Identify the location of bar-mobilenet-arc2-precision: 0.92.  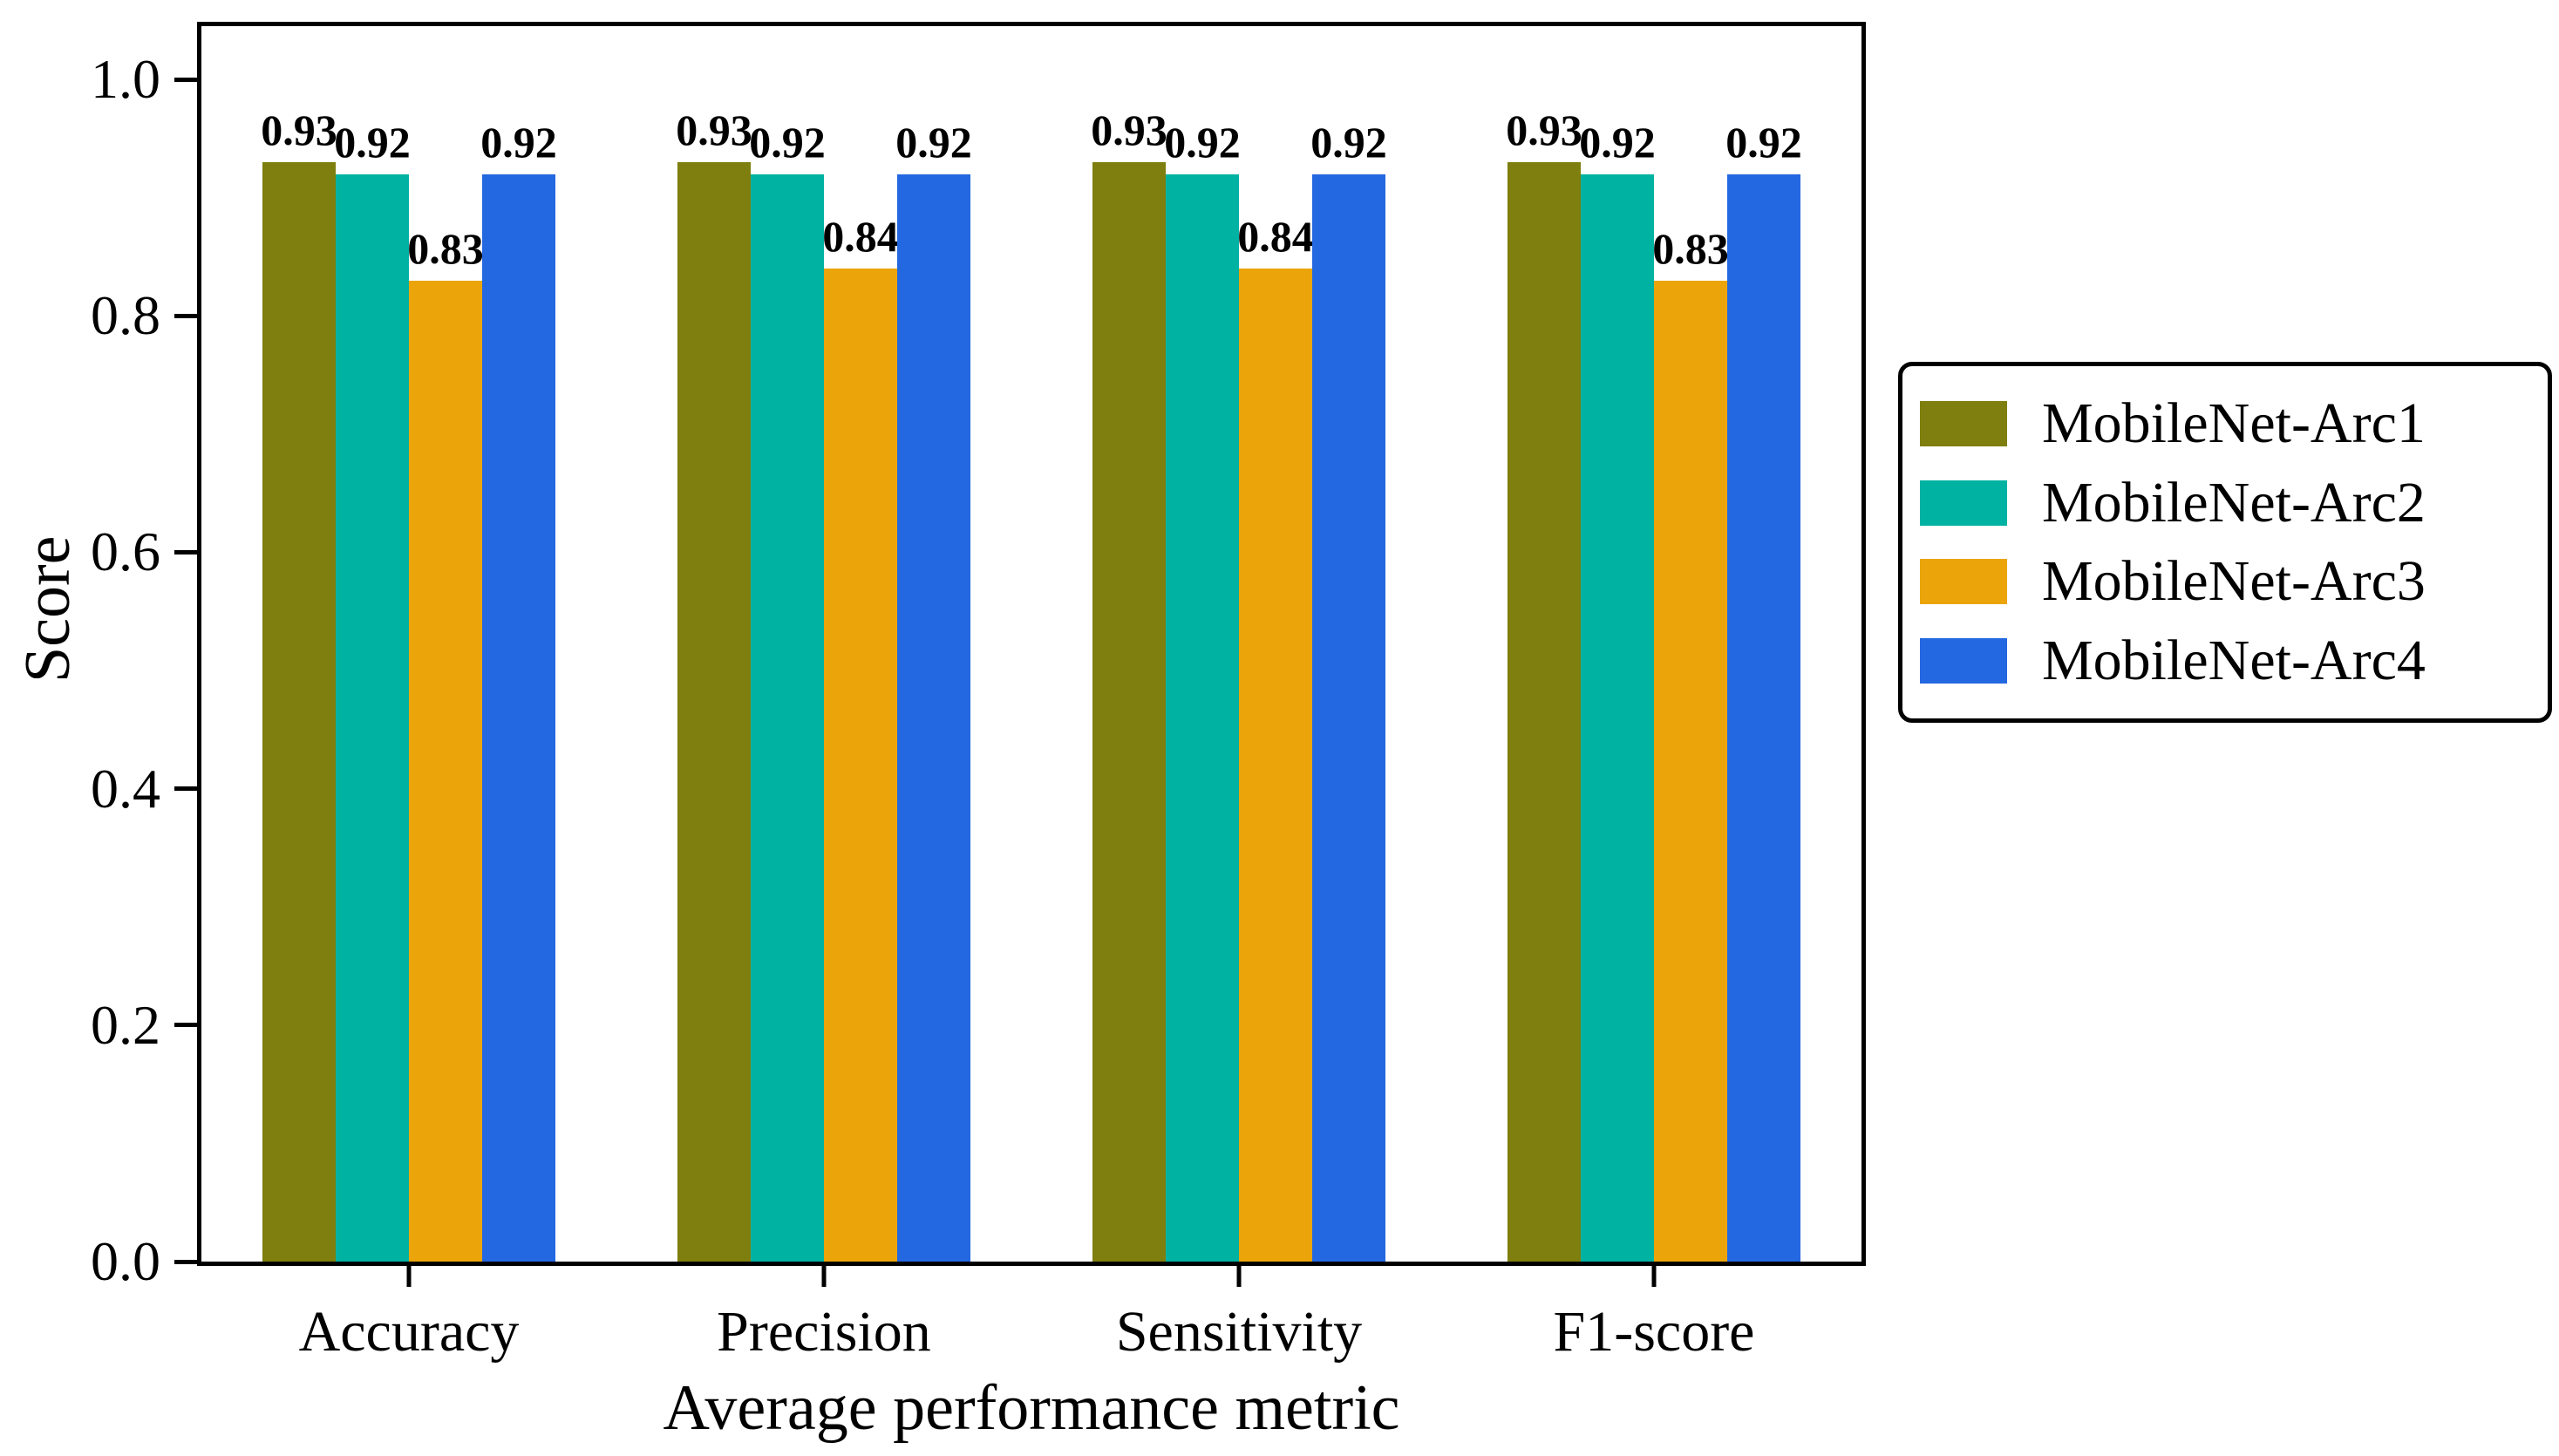
(787, 691).